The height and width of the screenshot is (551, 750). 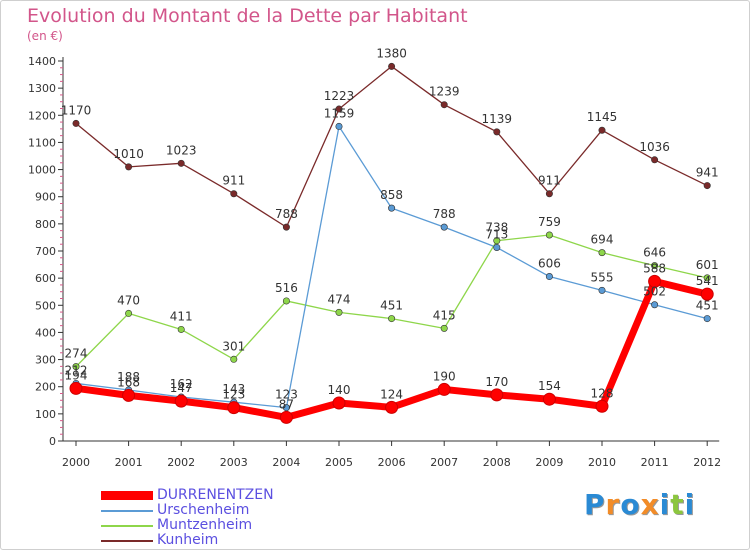 I want to click on data-label: 154, so click(x=549, y=386).